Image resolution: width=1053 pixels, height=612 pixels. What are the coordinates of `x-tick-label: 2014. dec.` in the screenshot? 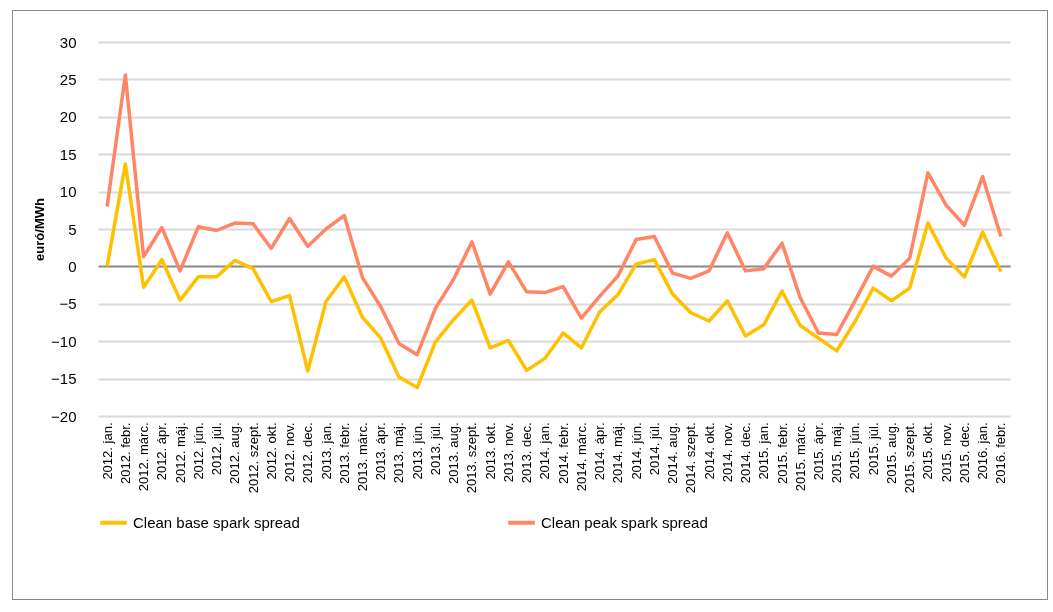 It's located at (746, 453).